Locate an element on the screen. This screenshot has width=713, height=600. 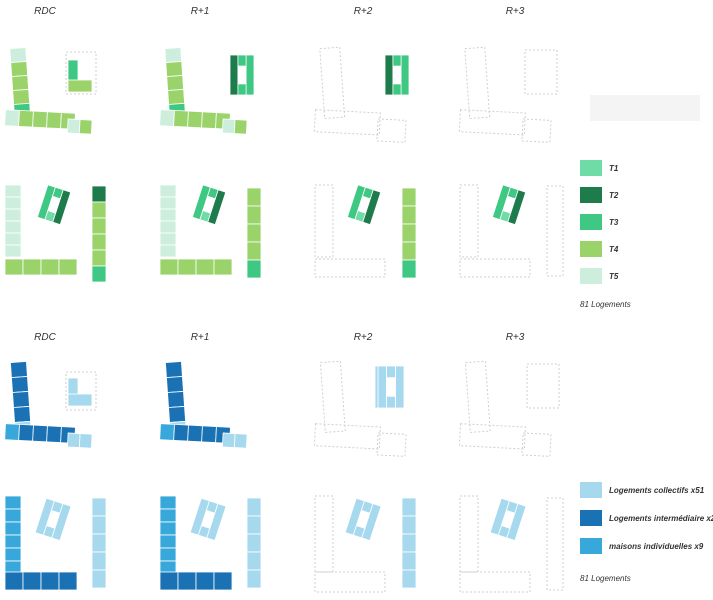
bot-b-court-court is located at coordinates (391, 387).